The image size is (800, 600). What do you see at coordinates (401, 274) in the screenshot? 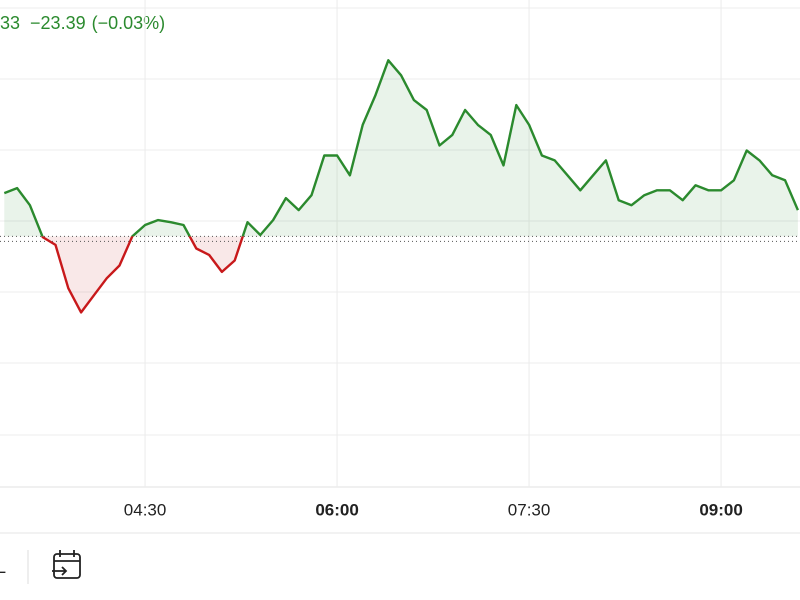
I see `area-down` at bounding box center [401, 274].